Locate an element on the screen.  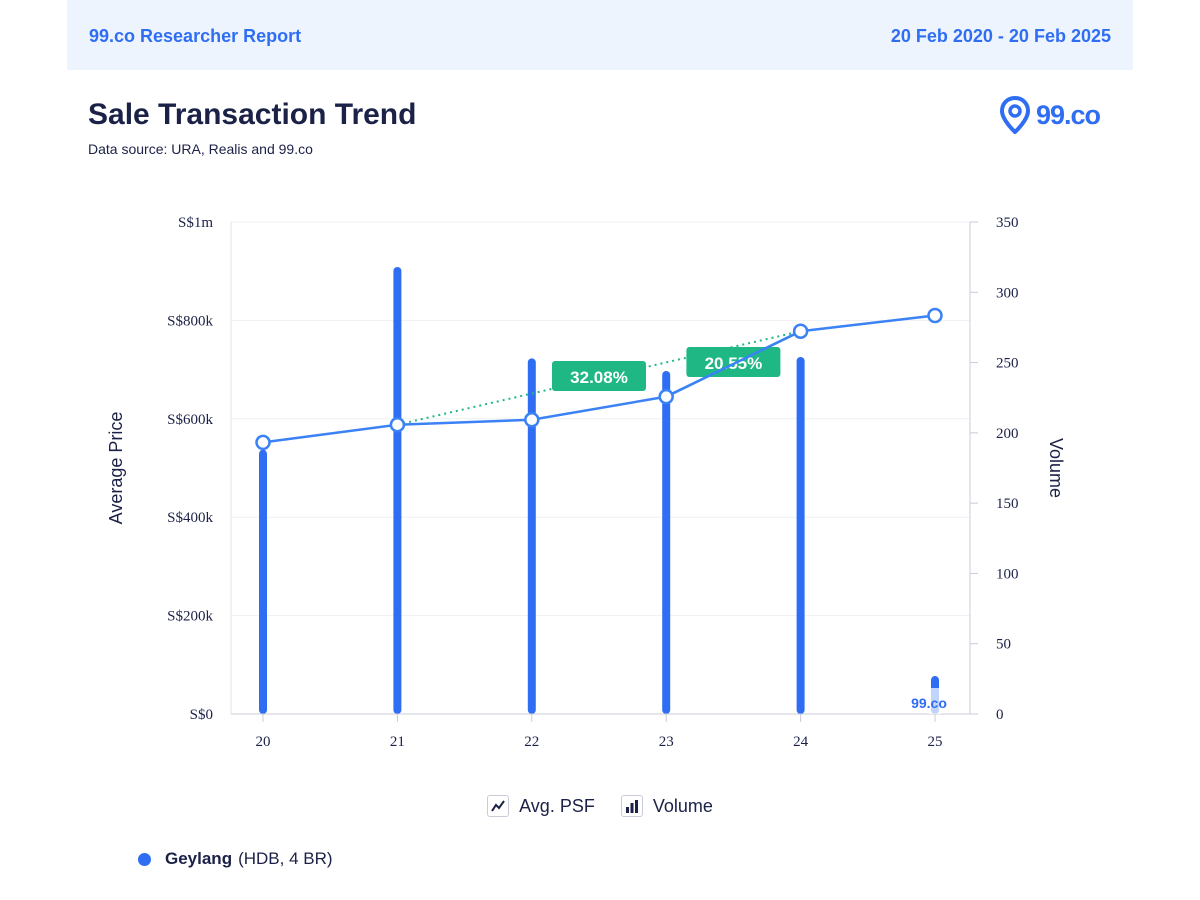
y-tick-label: S$1m is located at coordinates (195, 223).